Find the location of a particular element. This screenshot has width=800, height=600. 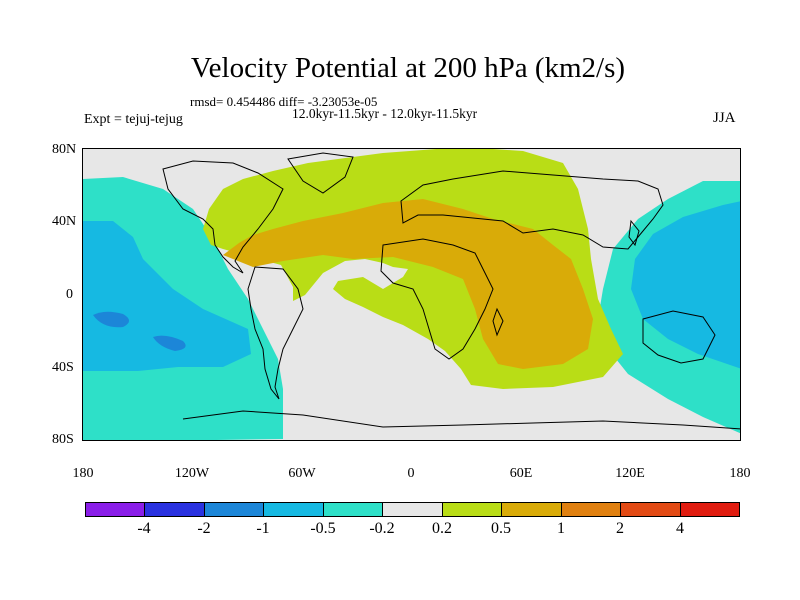

colorbar-label-2: -1 is located at coordinates (263, 528).